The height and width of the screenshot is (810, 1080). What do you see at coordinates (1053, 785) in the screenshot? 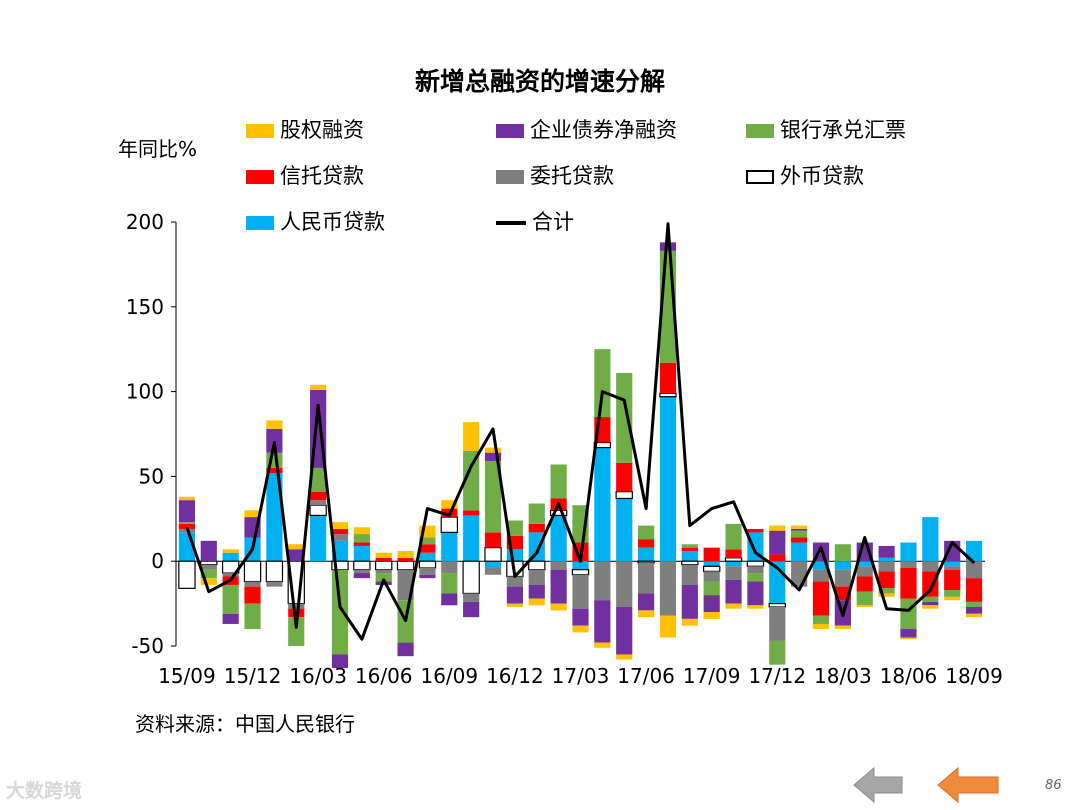
I see `page-number: 86` at bounding box center [1053, 785].